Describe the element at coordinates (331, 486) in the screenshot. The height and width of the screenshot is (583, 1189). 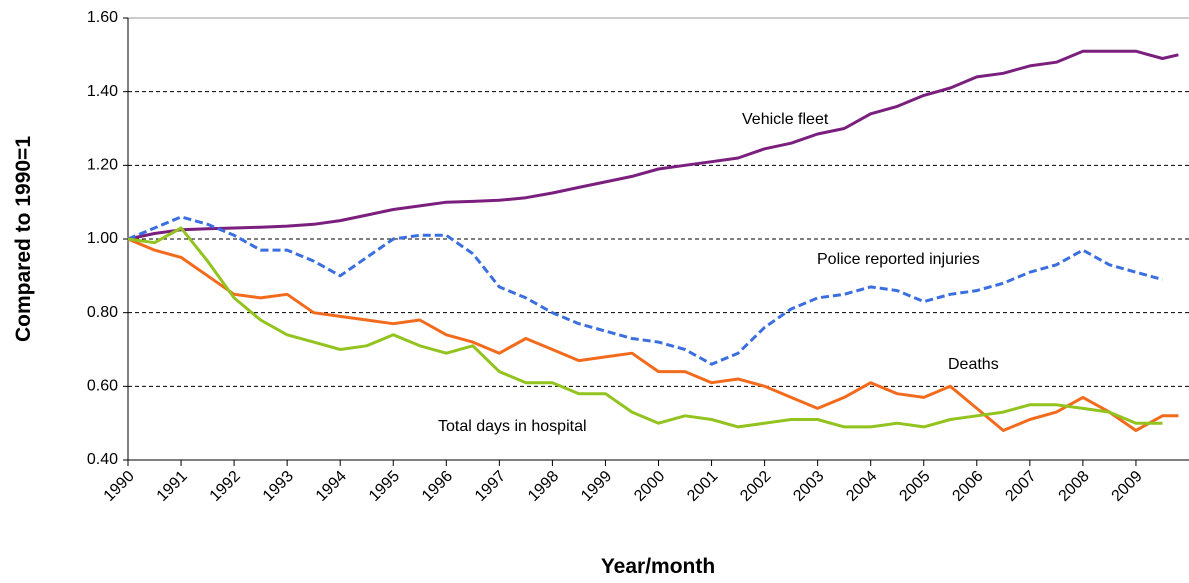
I see `x-tick-label: 1994` at that location.